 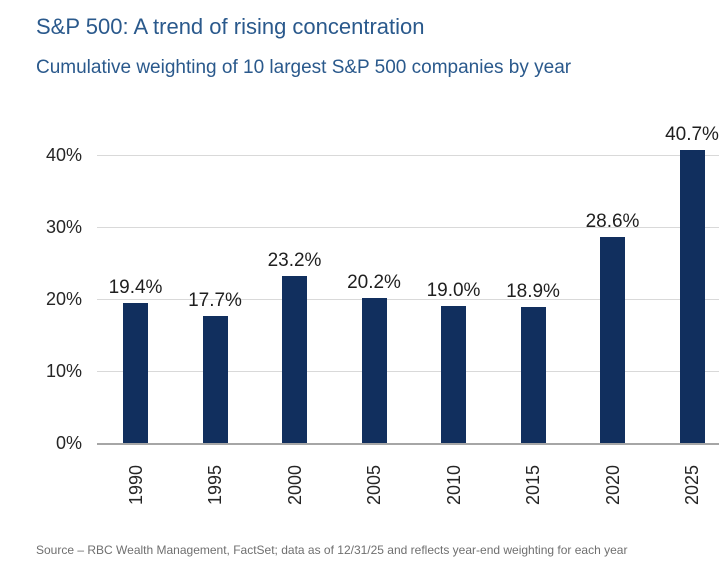 What do you see at coordinates (215, 379) in the screenshot?
I see `bar-1995` at bounding box center [215, 379].